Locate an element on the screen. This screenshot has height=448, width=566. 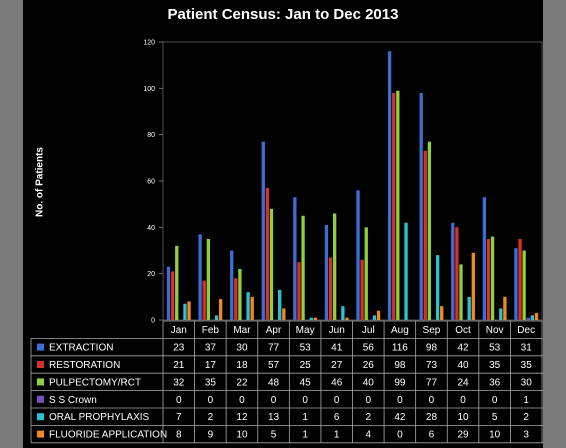
x-tick-label: Mar is located at coordinates (242, 330).